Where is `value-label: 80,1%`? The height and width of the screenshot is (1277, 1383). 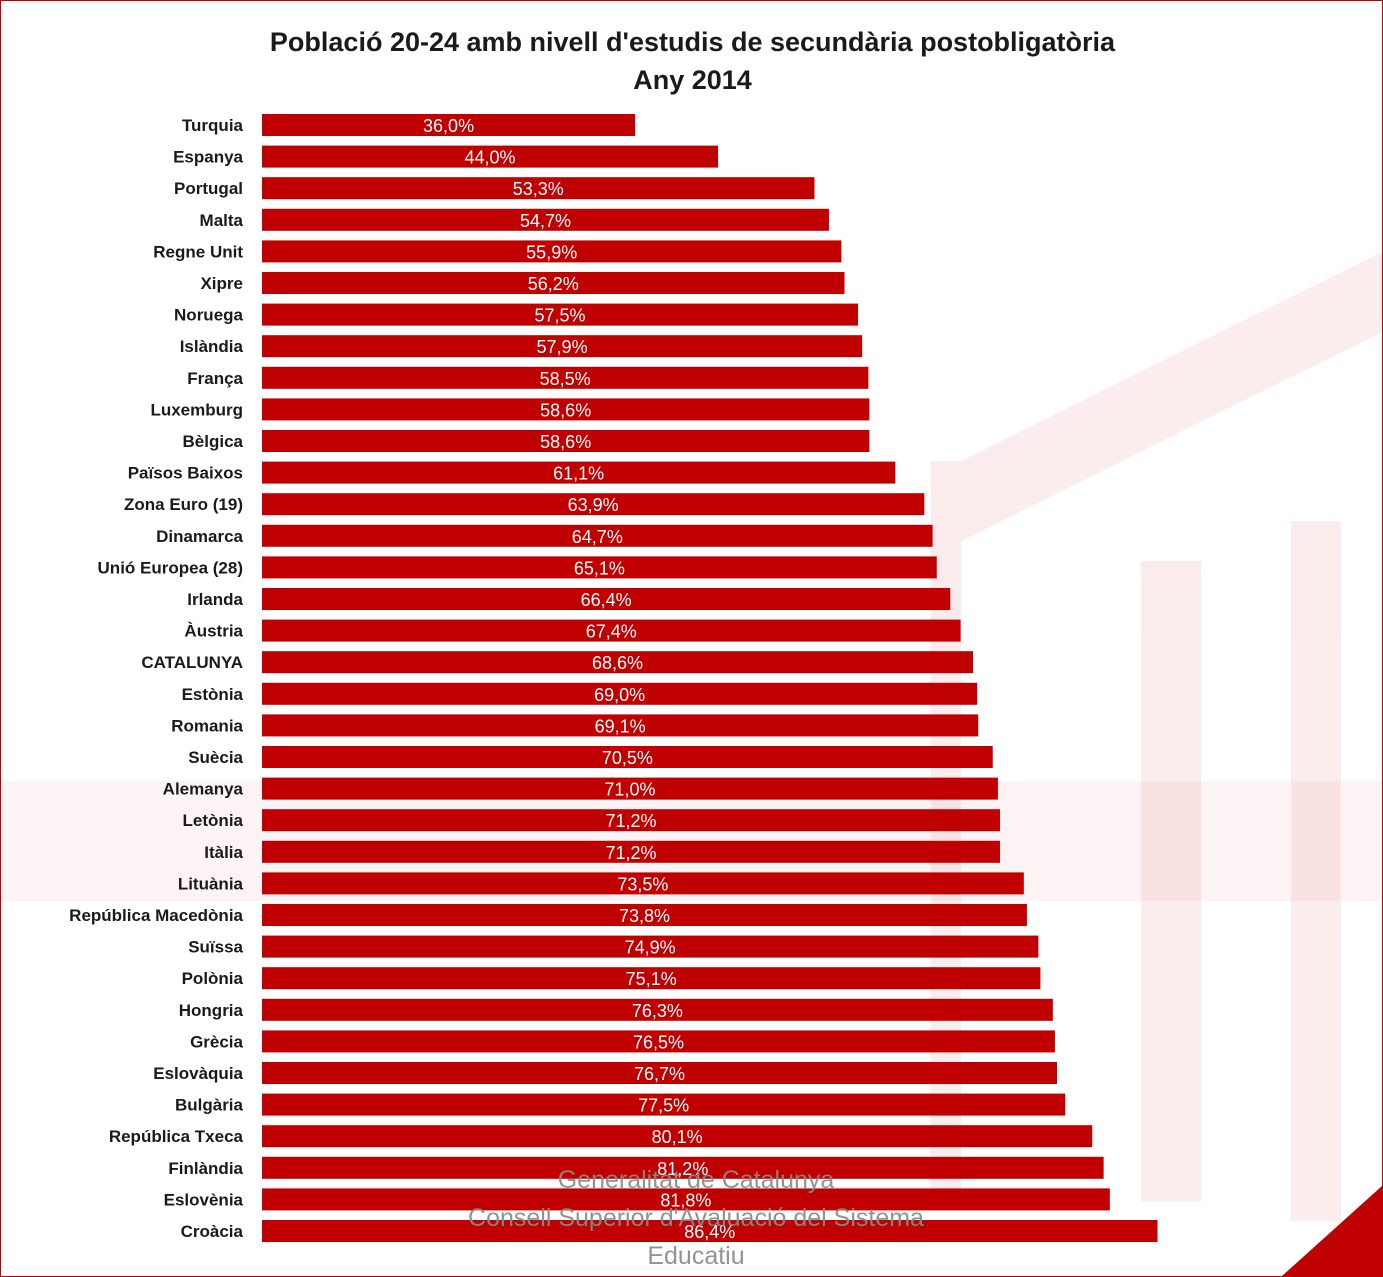 value-label: 80,1% is located at coordinates (677, 1137).